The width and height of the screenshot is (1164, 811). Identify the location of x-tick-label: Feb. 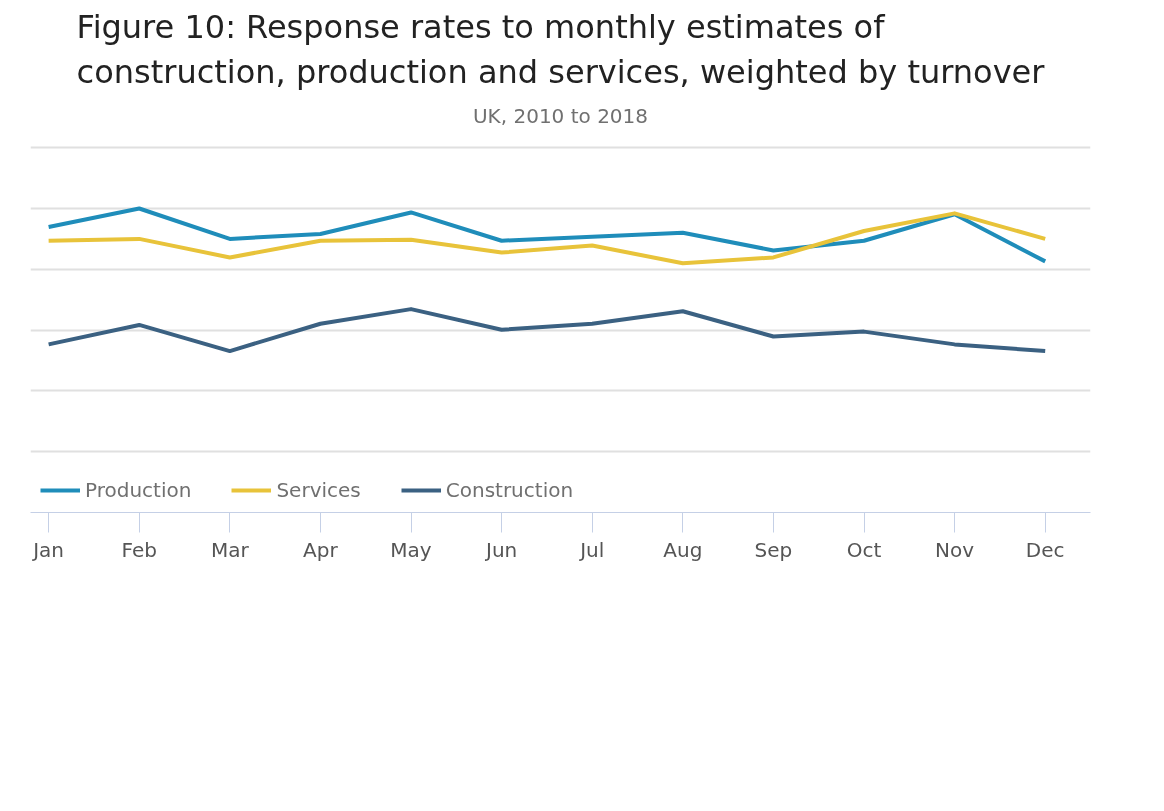
(139, 549).